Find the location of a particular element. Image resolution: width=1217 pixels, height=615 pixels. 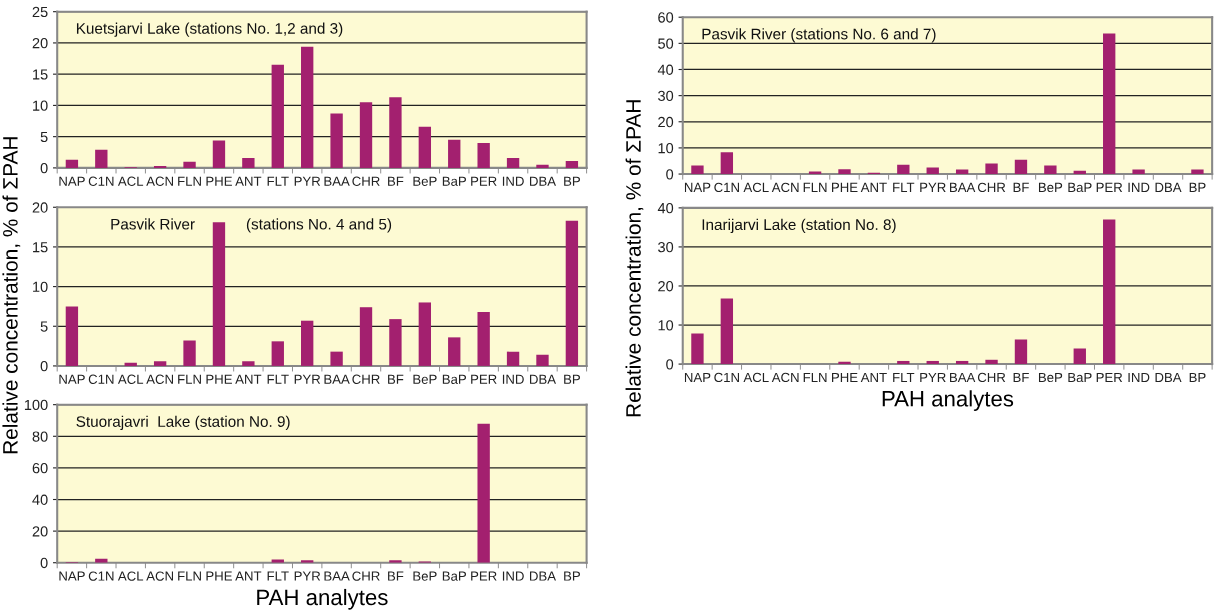

text: Kuetsjarvi Lake (stations No. 1,2 and 3) is located at coordinates (209, 29).